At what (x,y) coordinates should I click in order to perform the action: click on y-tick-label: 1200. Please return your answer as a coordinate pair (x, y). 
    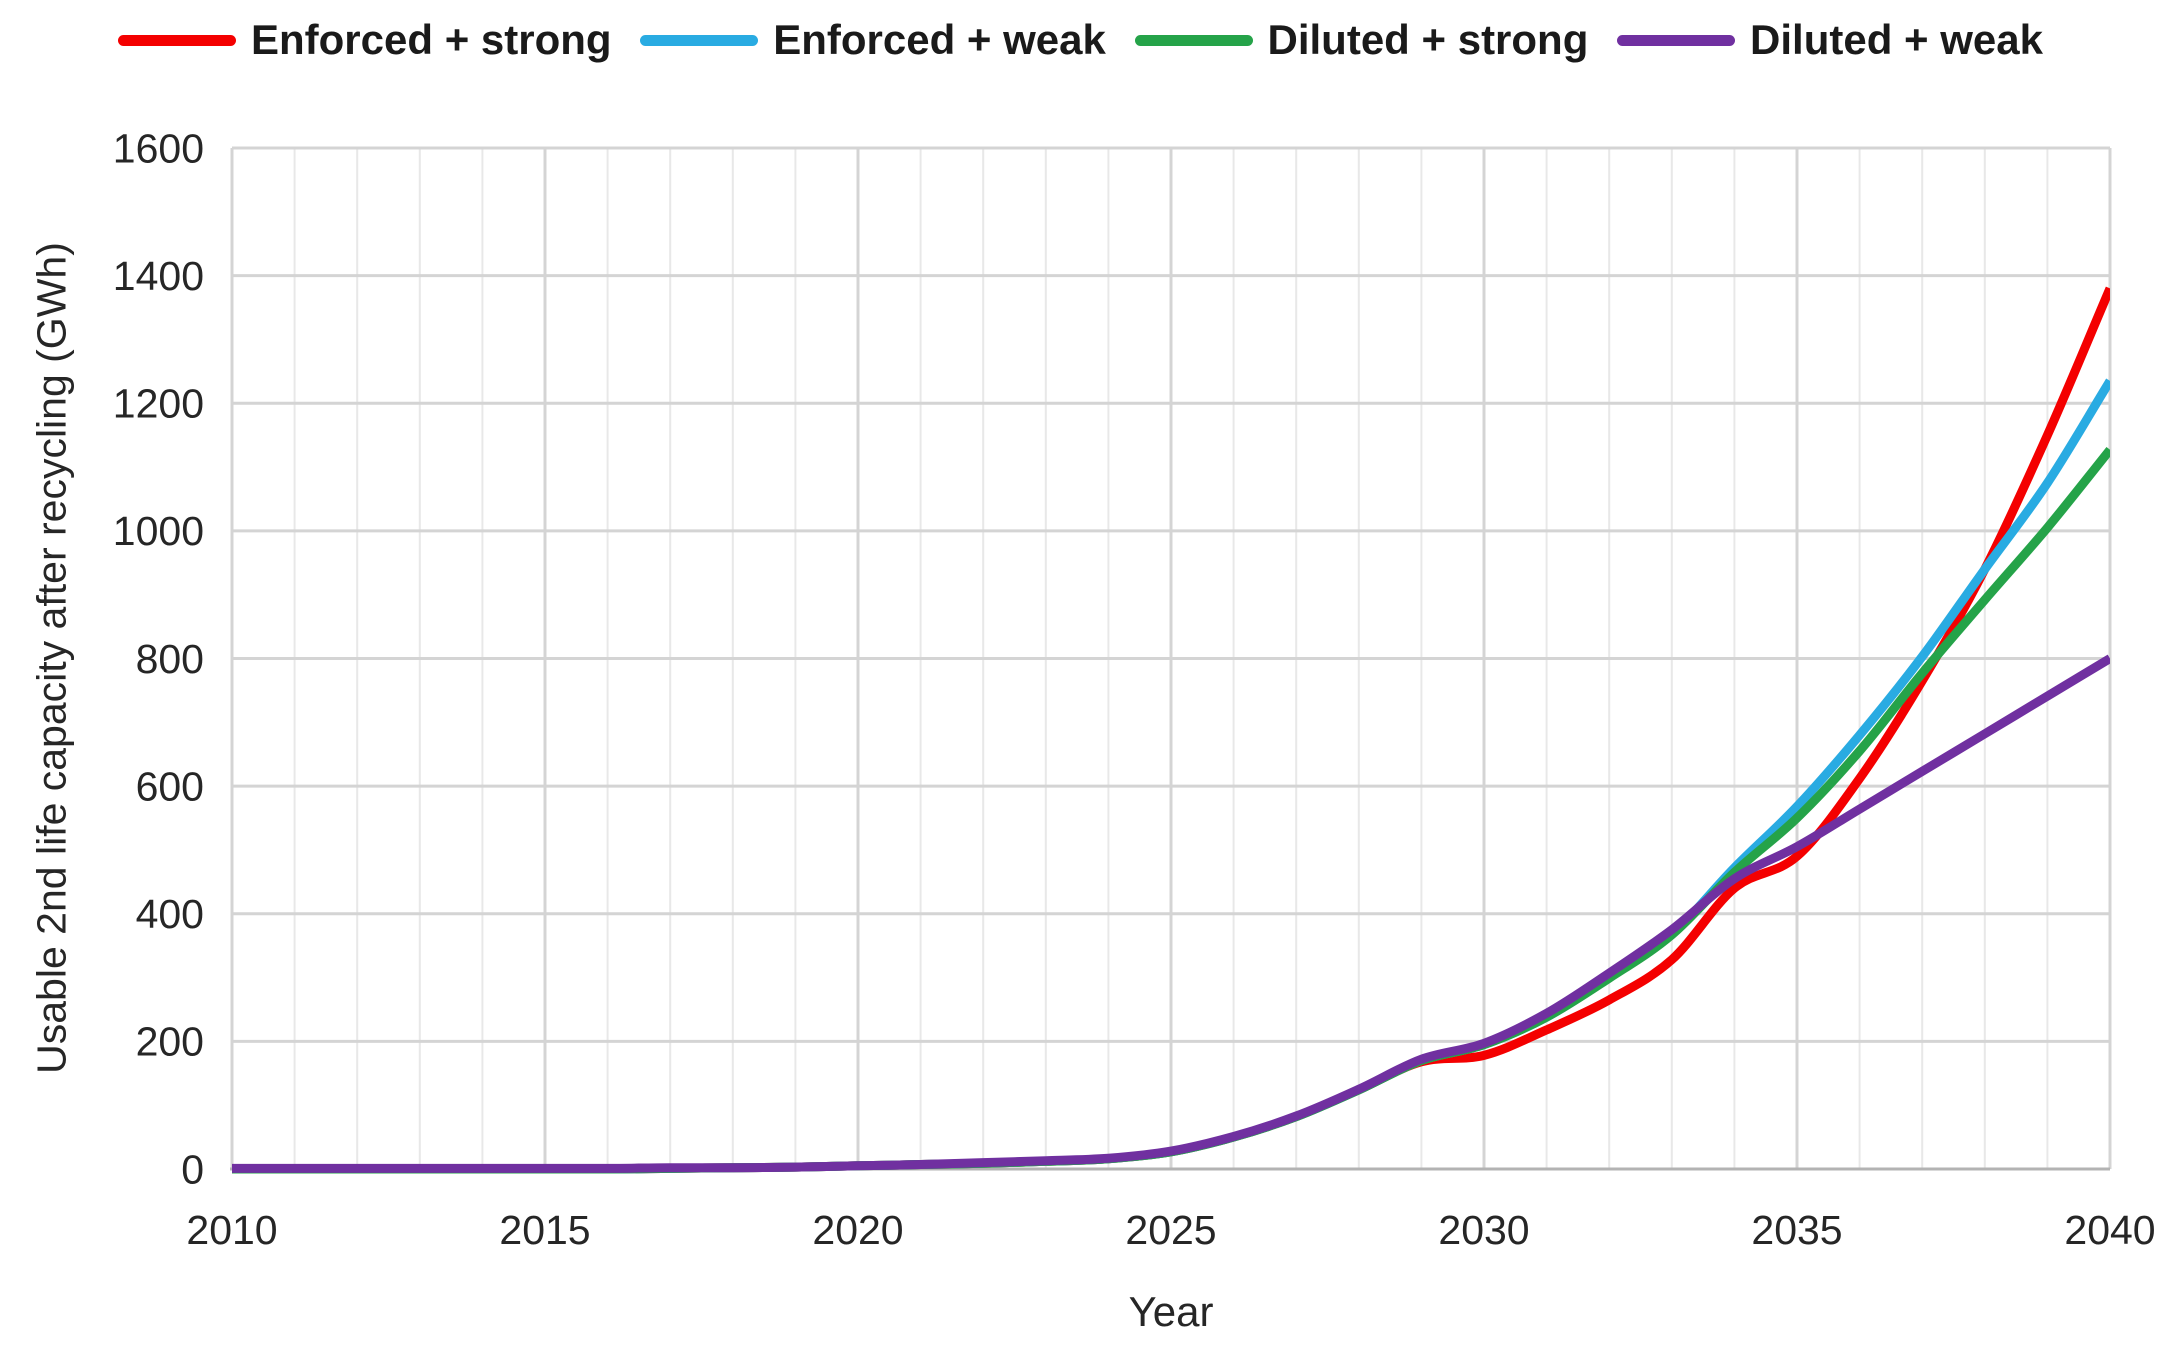
    Looking at the image, I should click on (158, 404).